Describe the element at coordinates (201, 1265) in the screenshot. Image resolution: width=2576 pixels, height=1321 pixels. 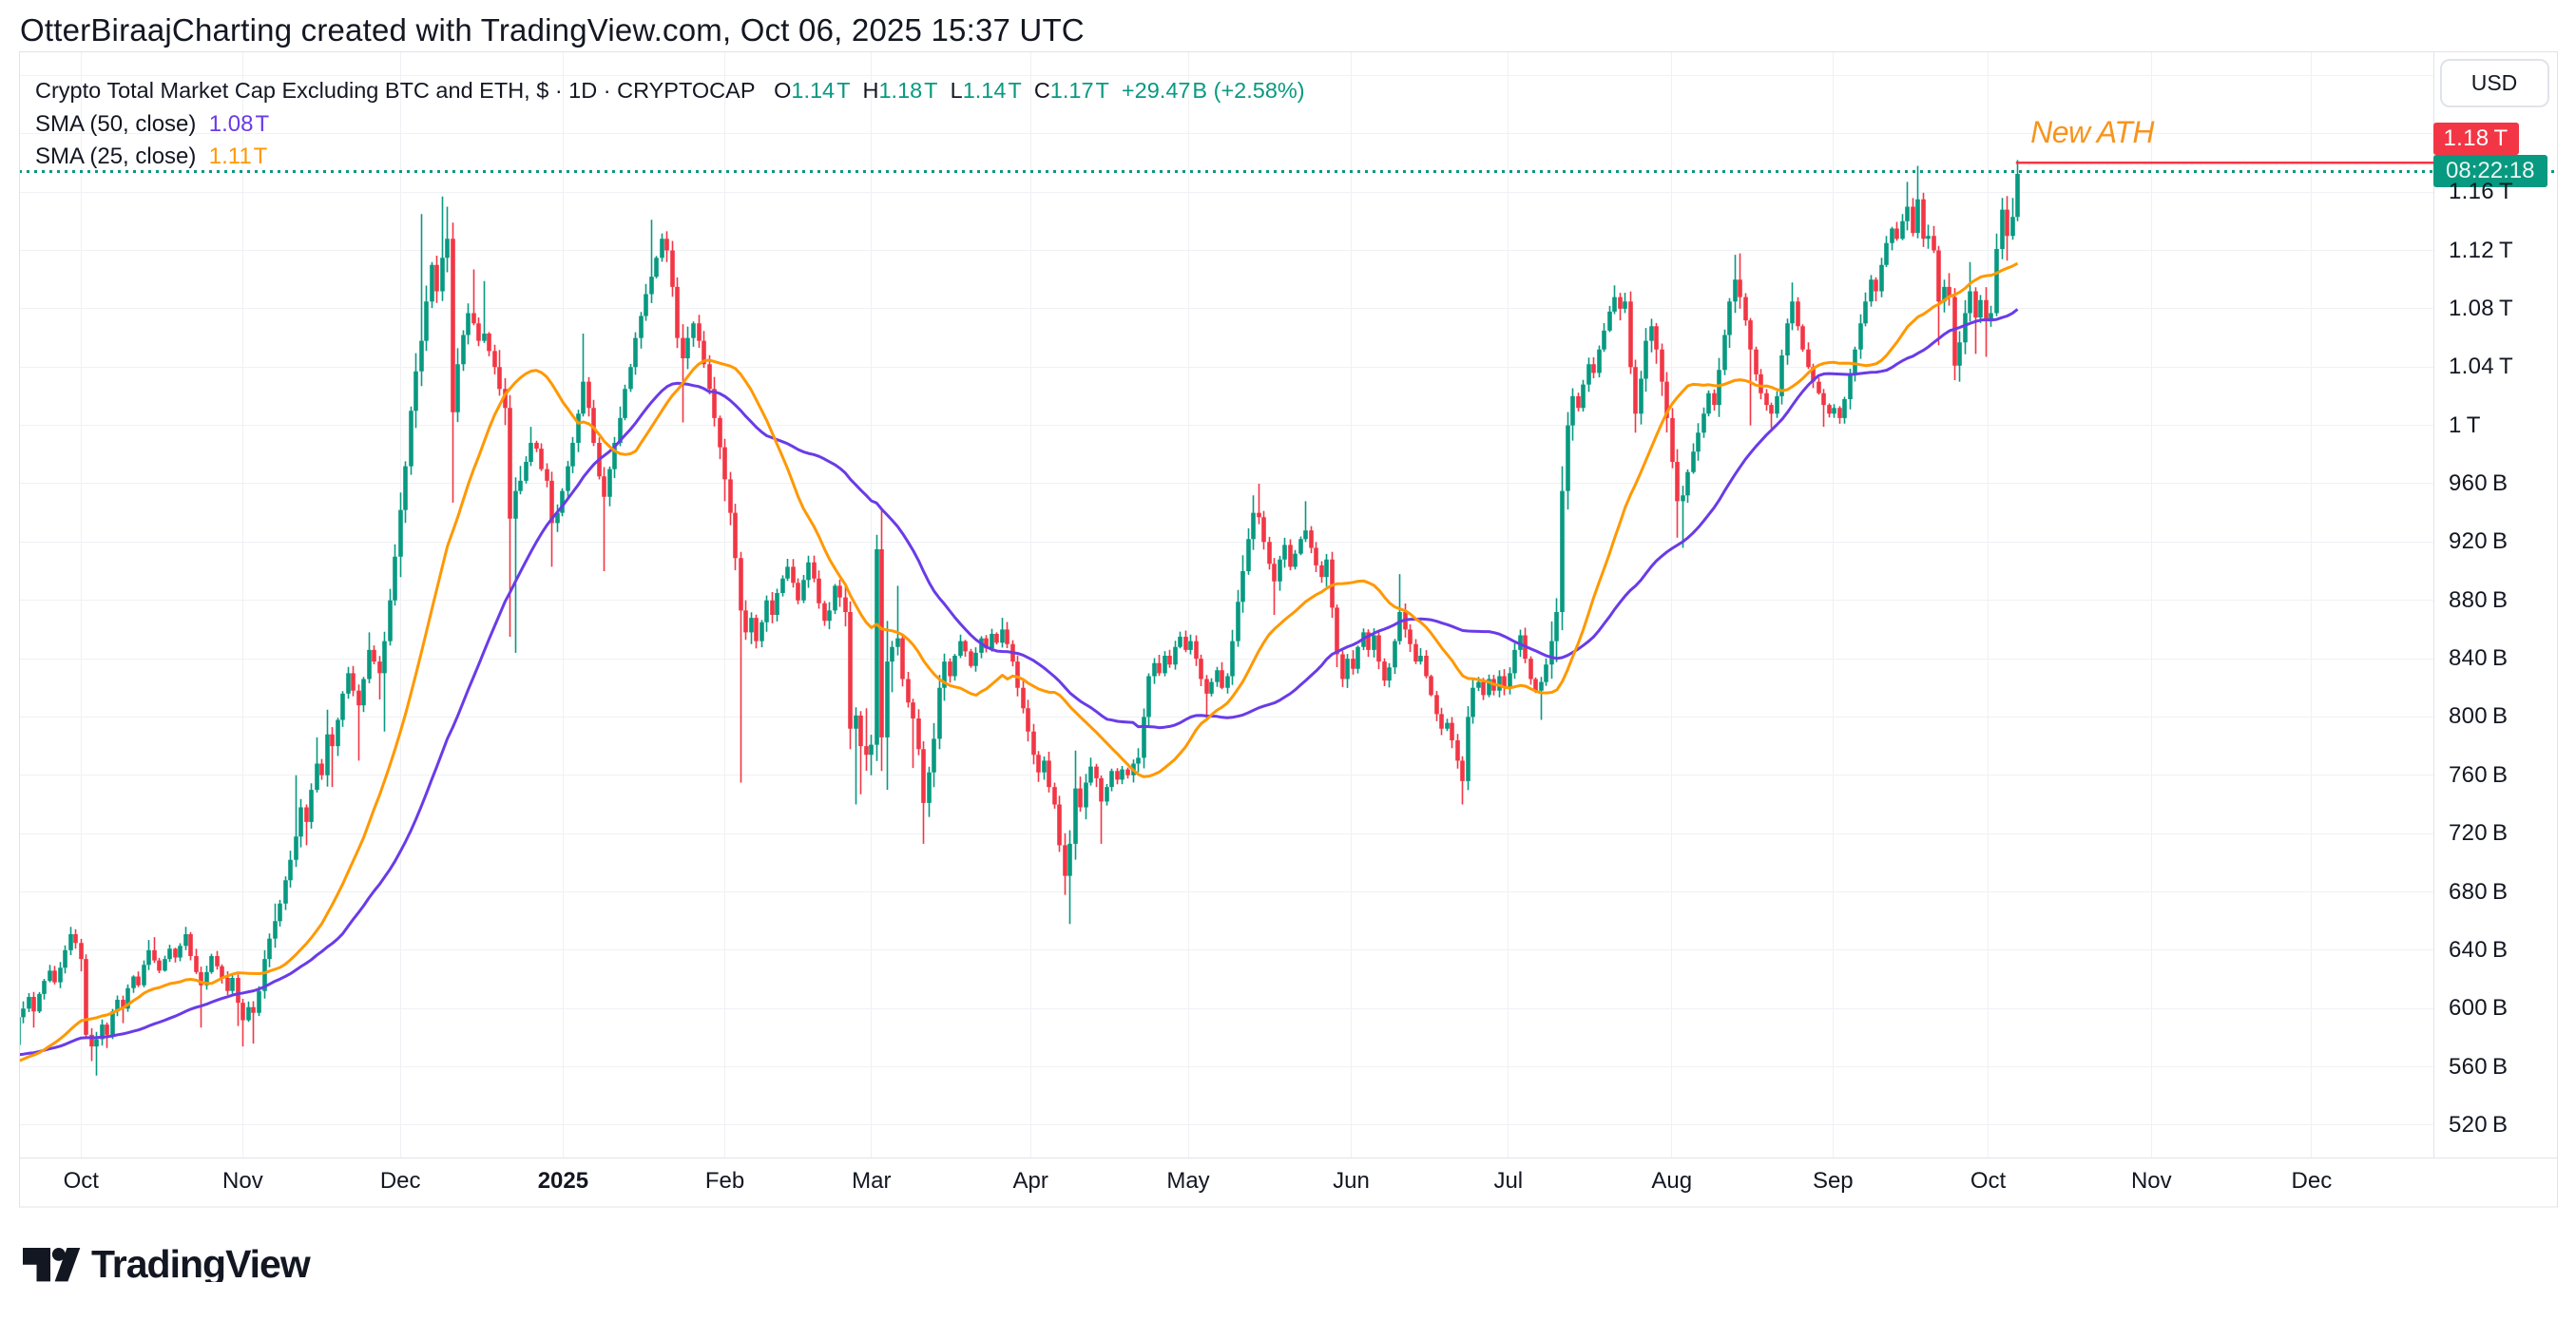
I see `svg-text: TradingView` at that location.